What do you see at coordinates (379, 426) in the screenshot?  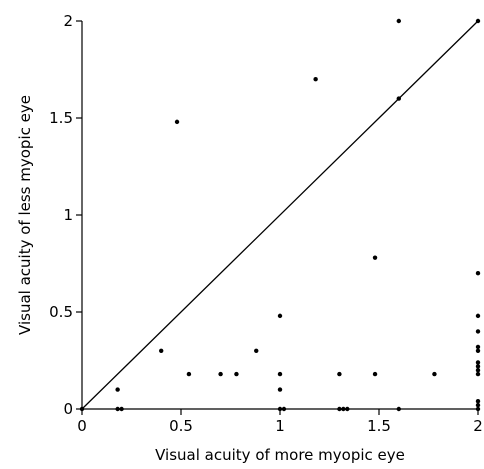 I see `x-tick-label: 1.5` at bounding box center [379, 426].